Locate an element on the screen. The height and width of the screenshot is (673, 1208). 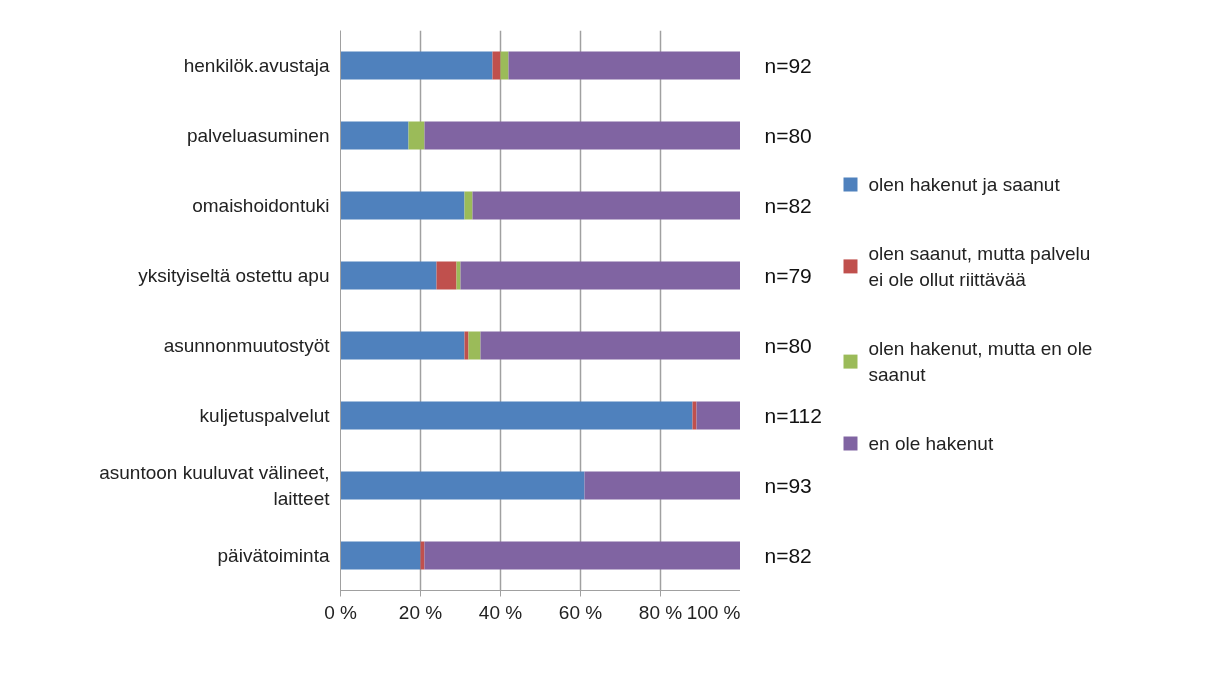
text: n=93 is located at coordinates (788, 485).